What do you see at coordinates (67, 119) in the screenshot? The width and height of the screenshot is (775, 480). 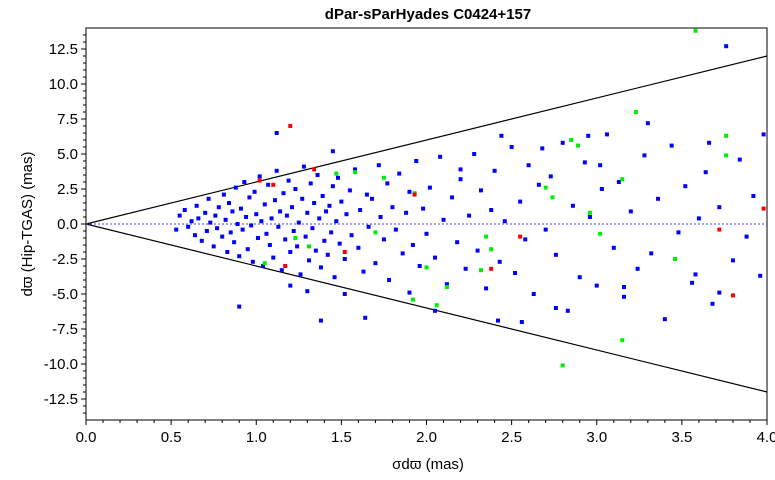 I see `y-tick-label: 7.5` at bounding box center [67, 119].